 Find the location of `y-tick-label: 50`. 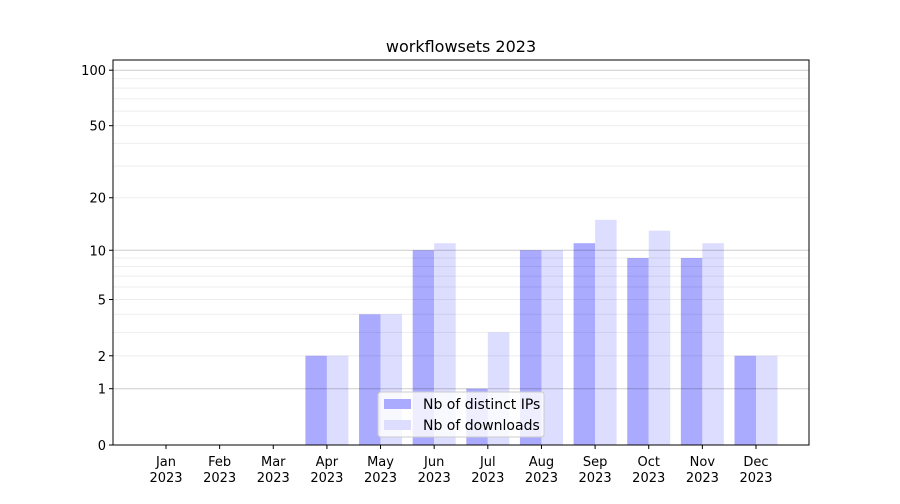

y-tick-label: 50 is located at coordinates (97, 127).